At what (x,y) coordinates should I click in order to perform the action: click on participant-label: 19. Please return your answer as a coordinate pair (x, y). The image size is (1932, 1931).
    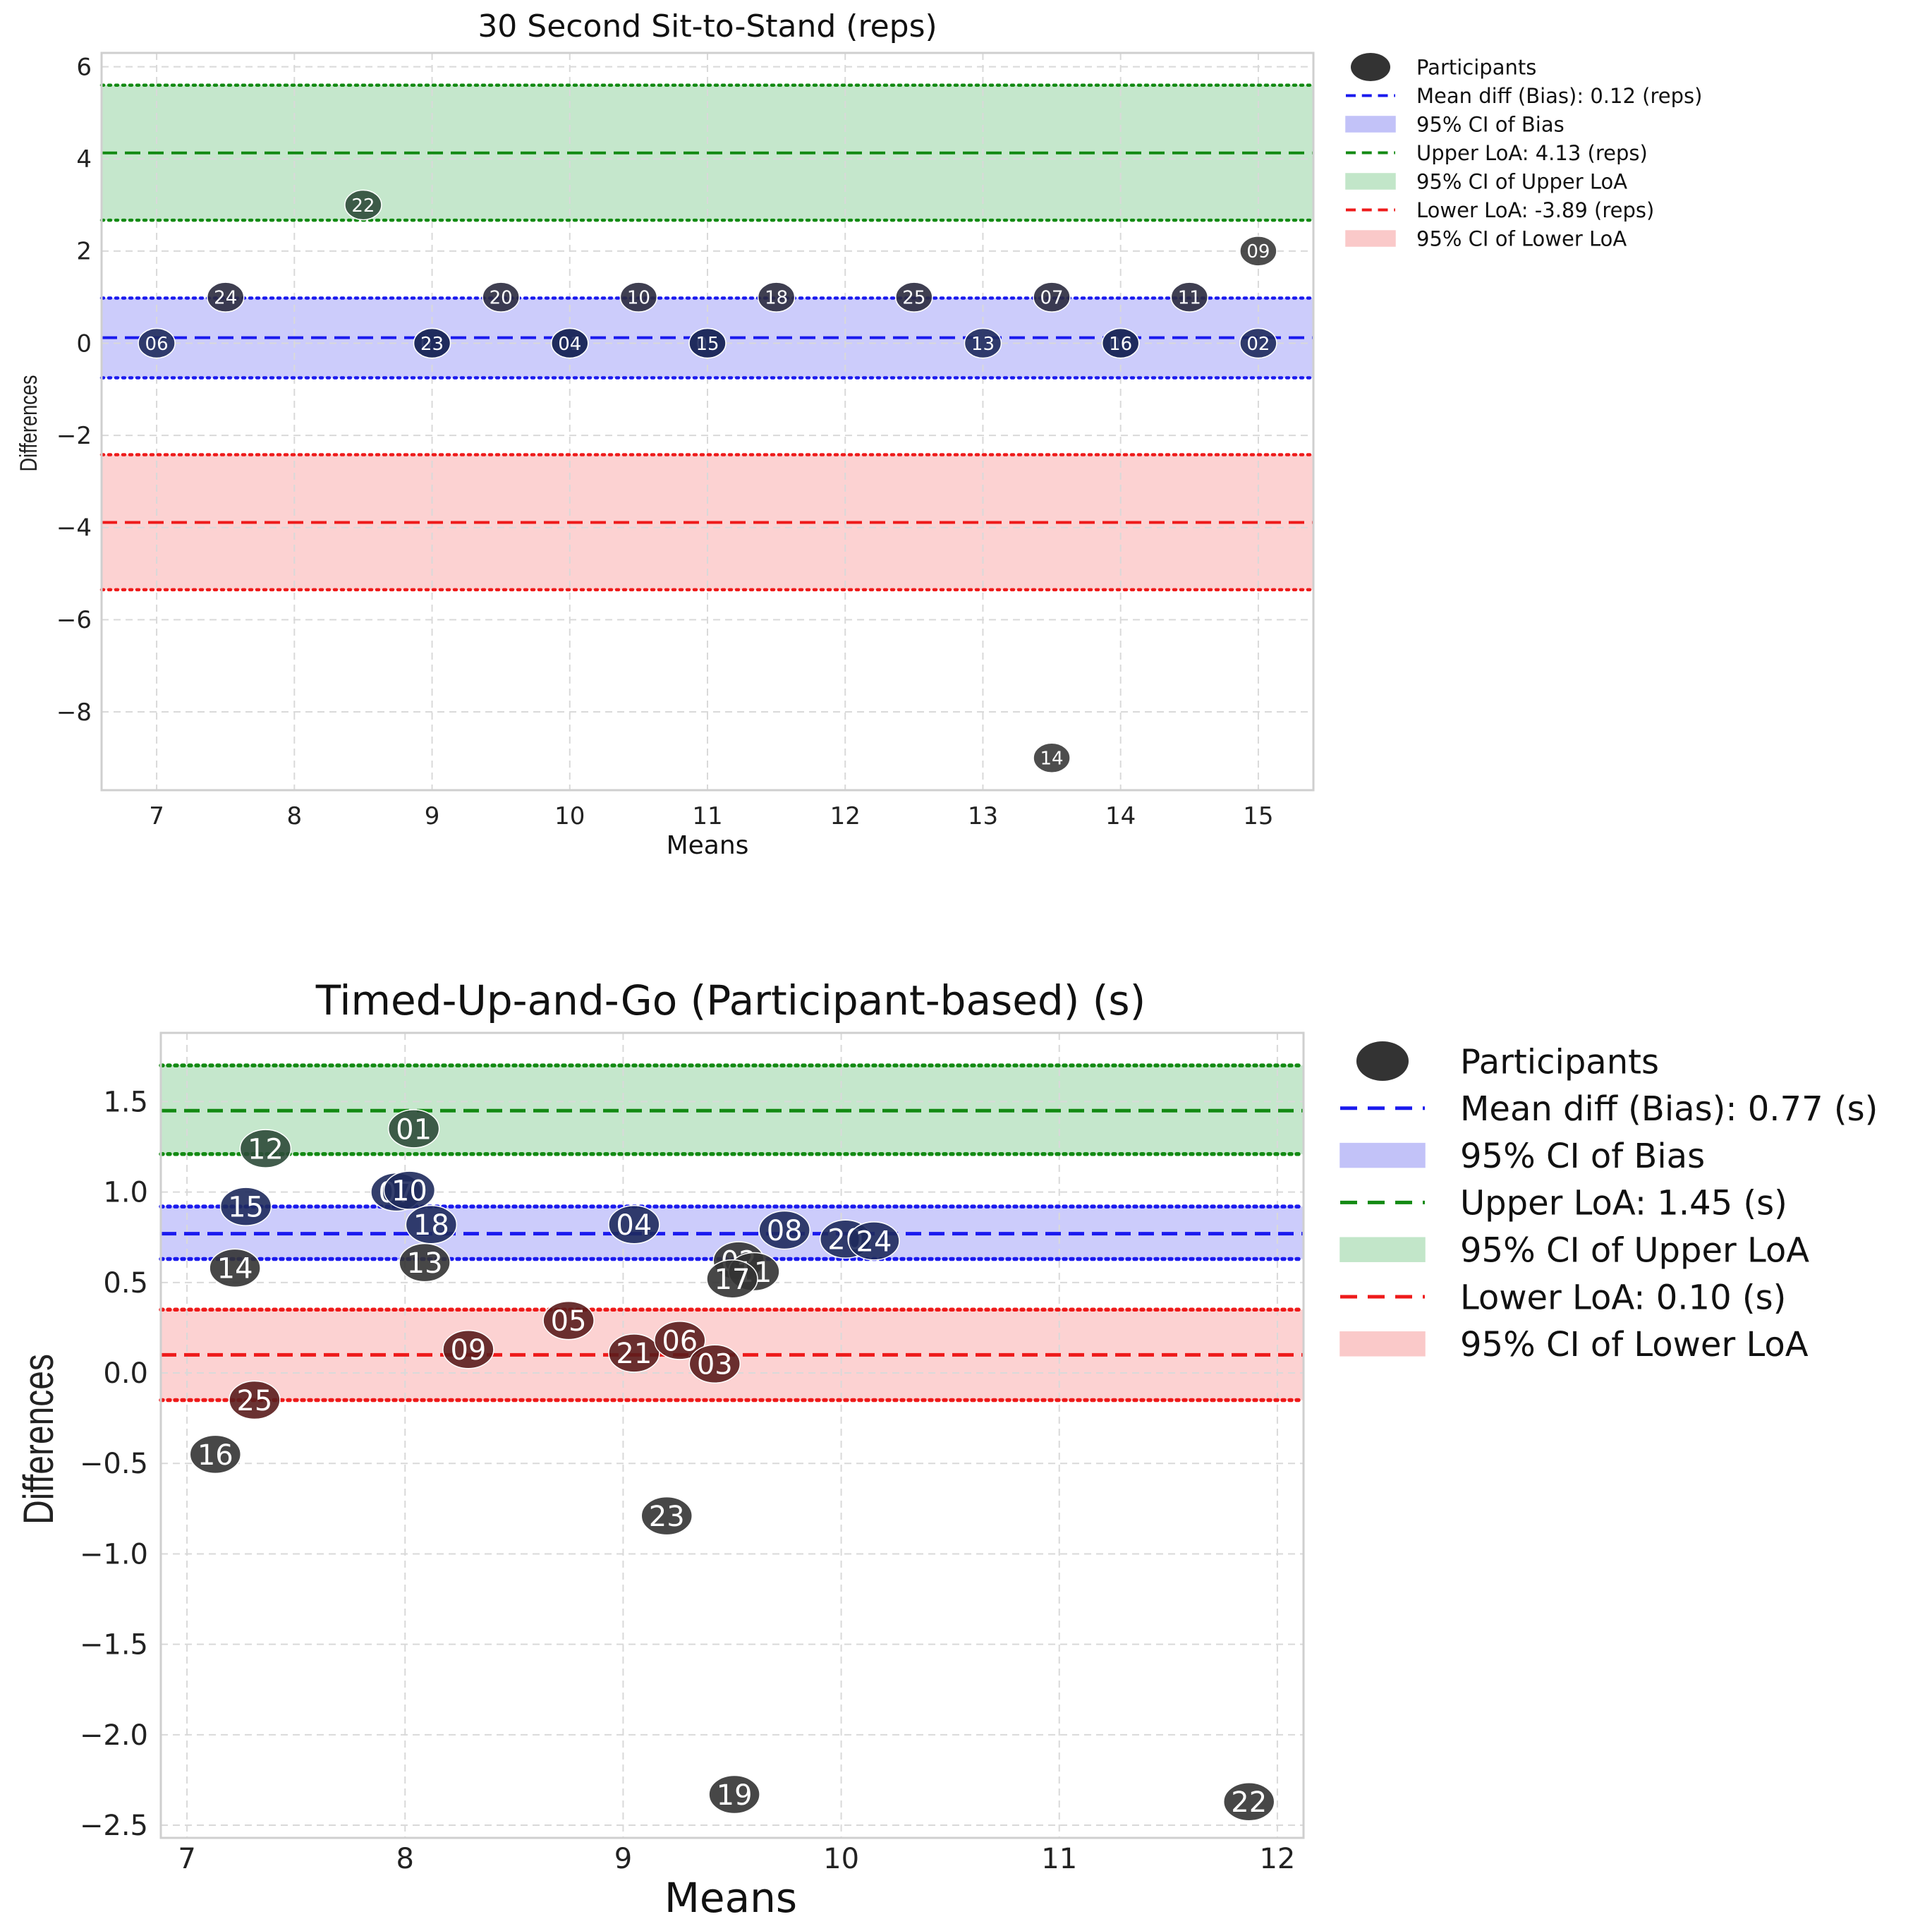
    Looking at the image, I should click on (735, 1795).